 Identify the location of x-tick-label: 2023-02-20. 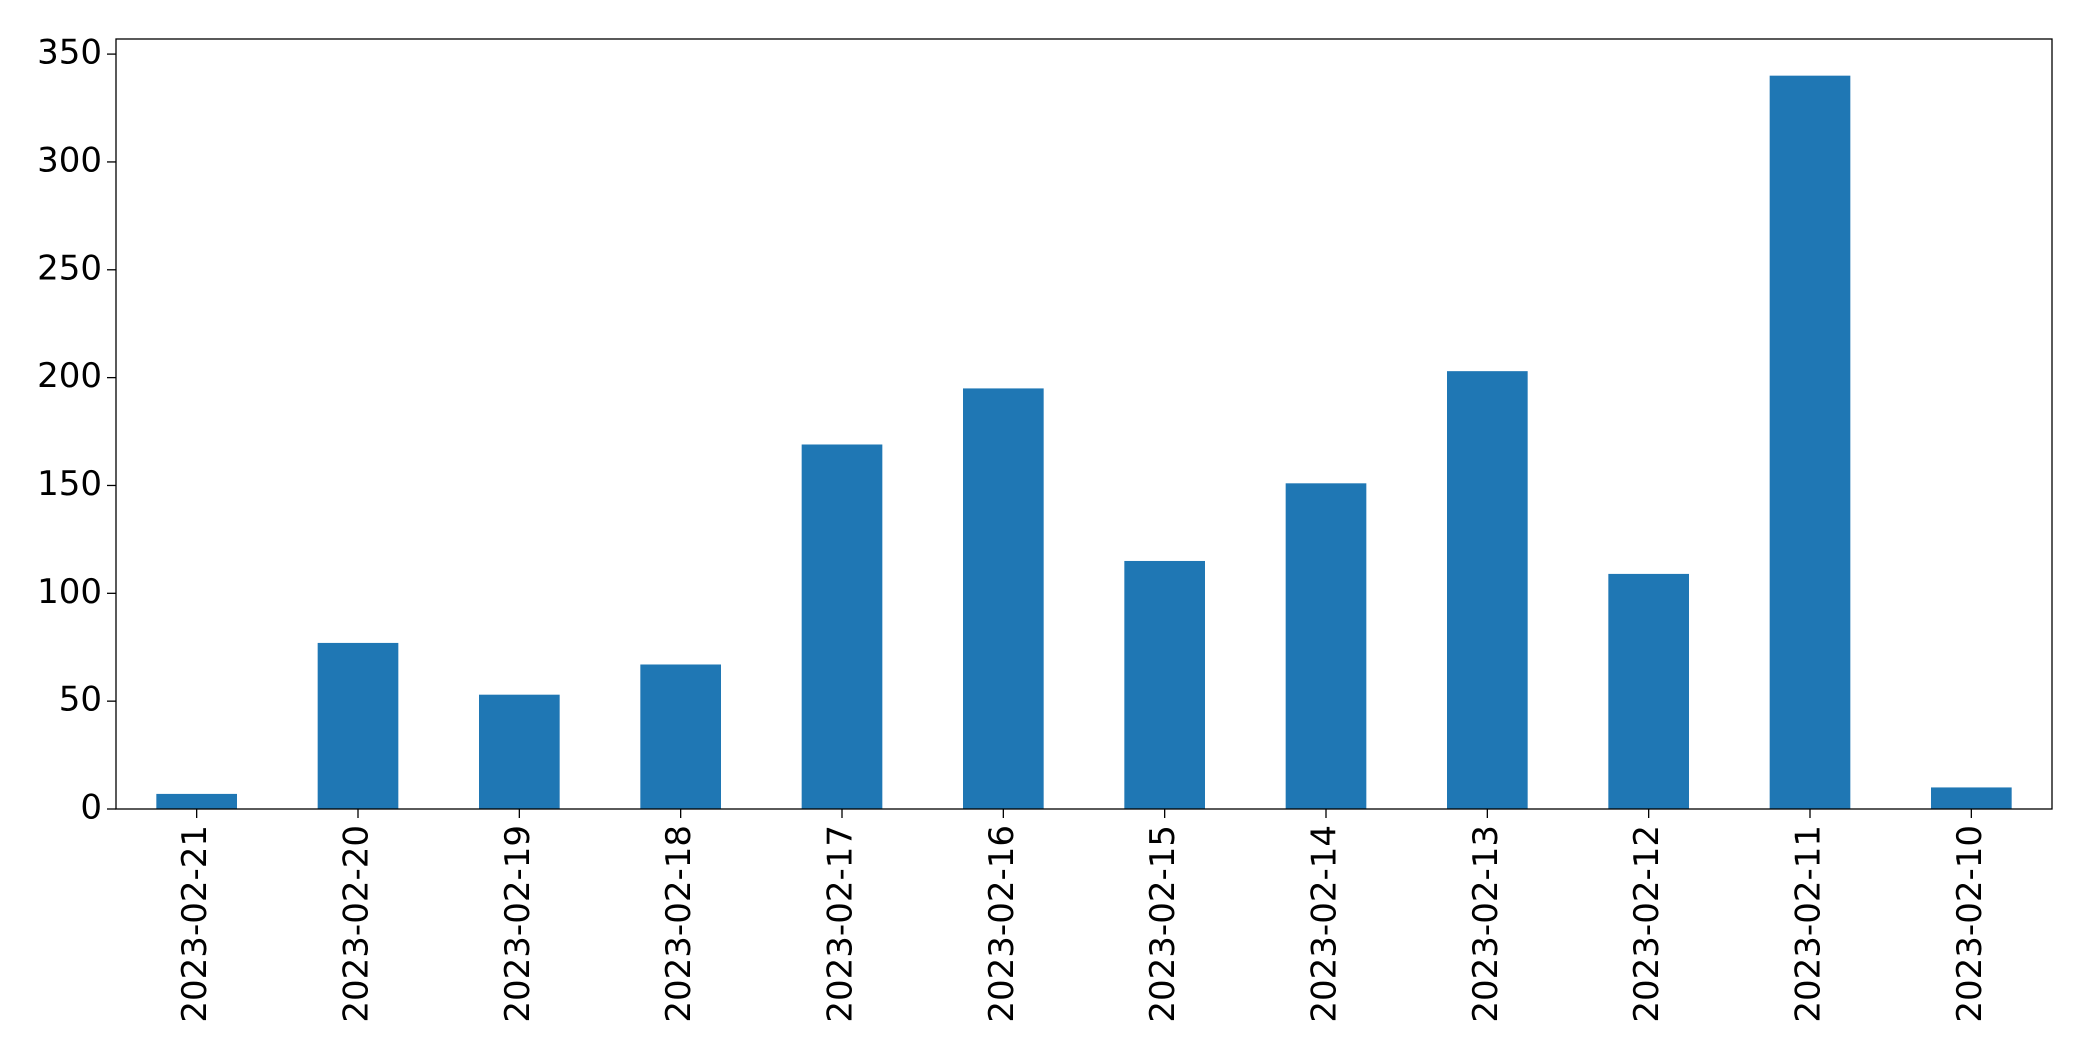
(357, 924).